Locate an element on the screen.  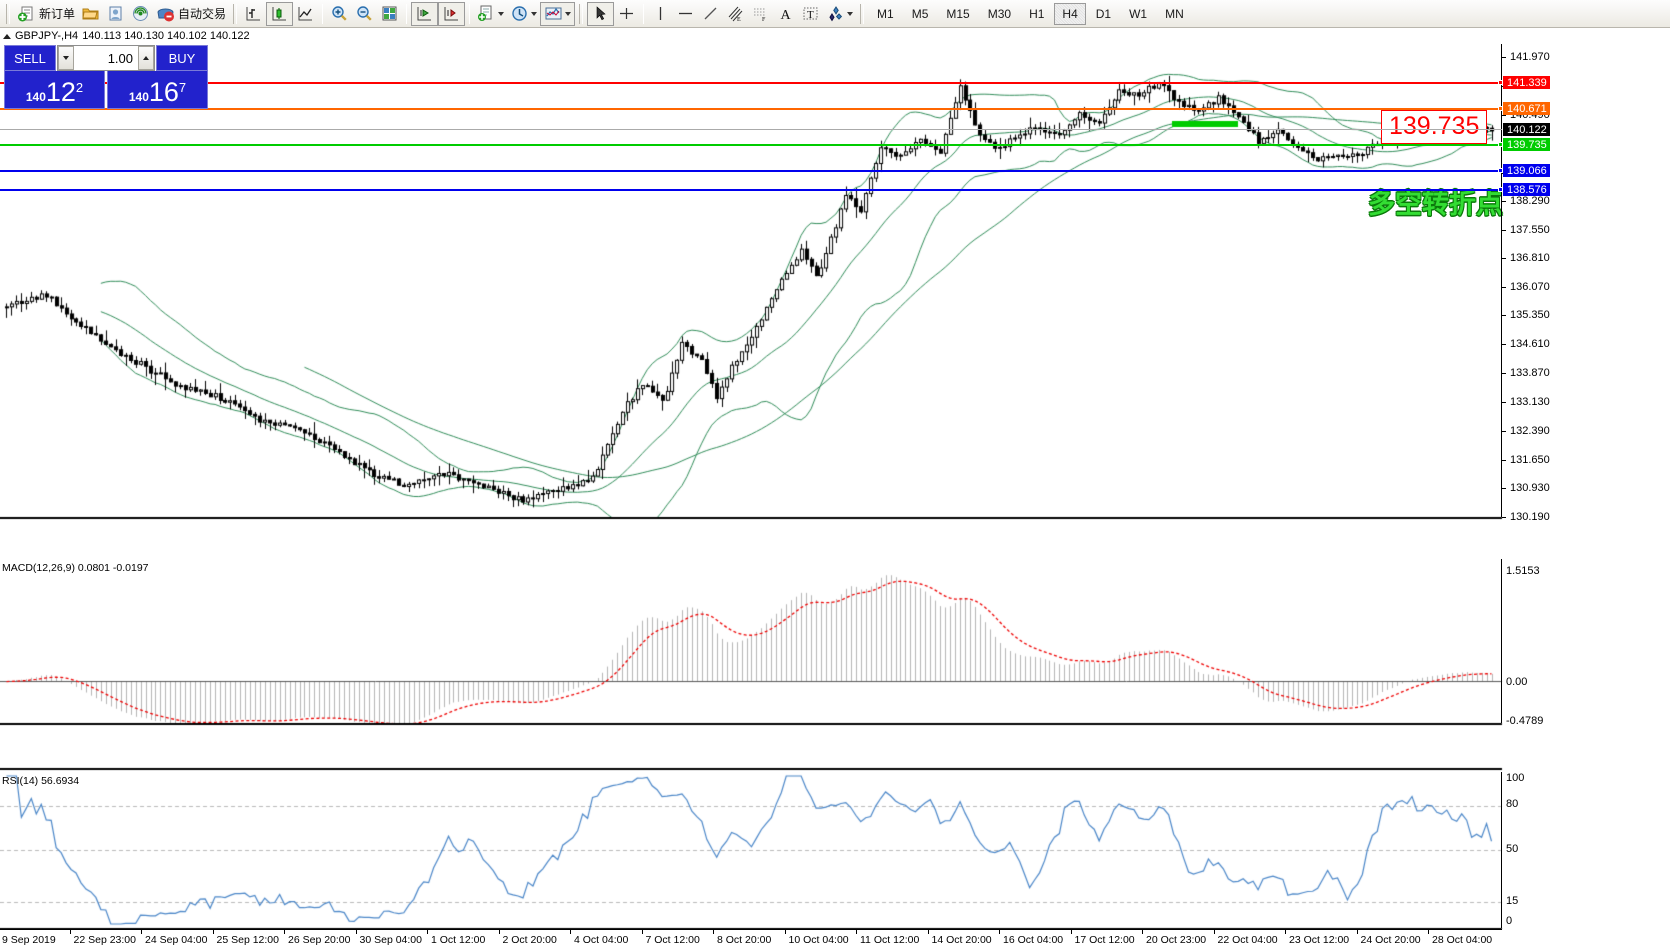
time-axis-label: 10 Oct 04:00 is located at coordinates (818, 940).